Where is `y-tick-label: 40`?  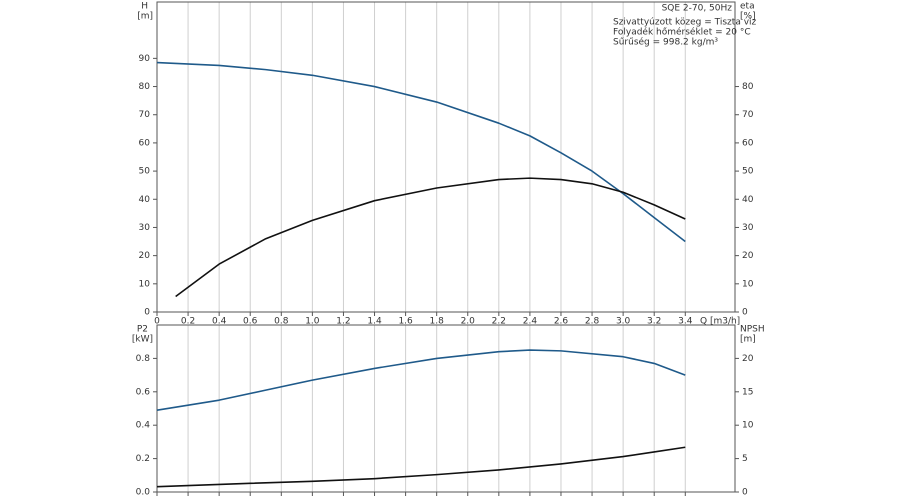
y-tick-label: 40 is located at coordinates (145, 200).